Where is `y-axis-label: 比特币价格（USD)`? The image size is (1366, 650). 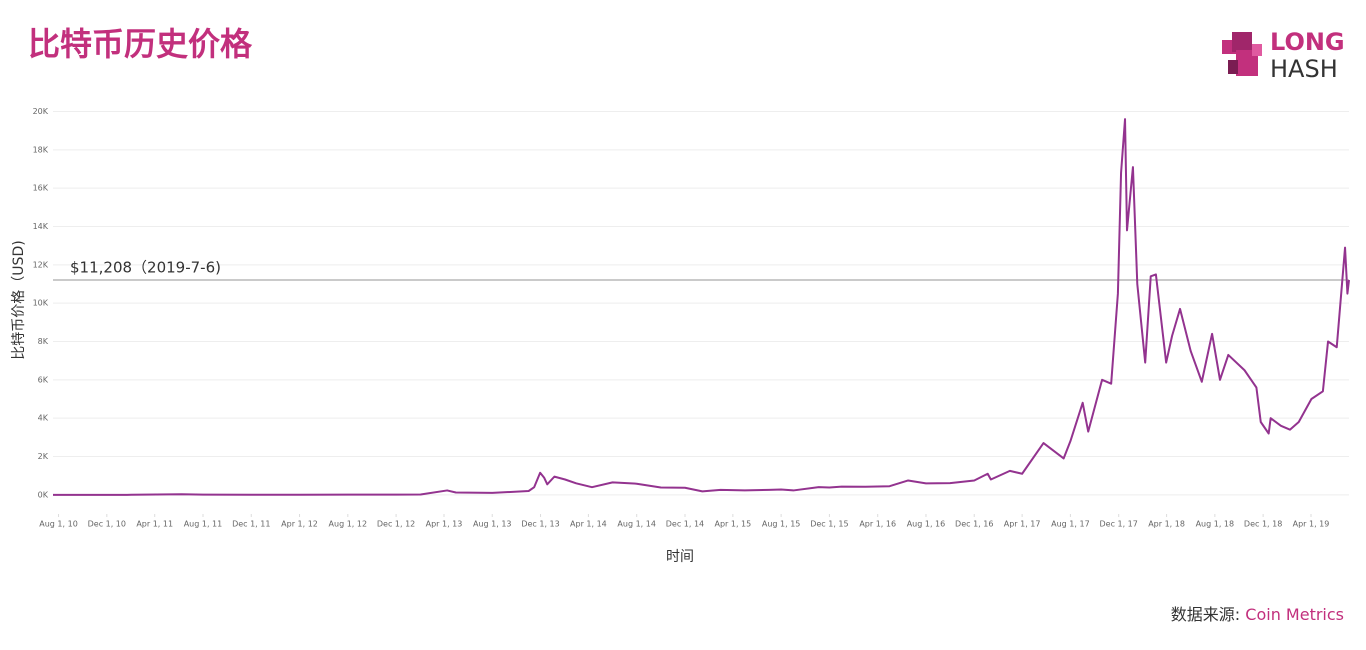 y-axis-label: 比特币价格（USD) is located at coordinates (19, 299).